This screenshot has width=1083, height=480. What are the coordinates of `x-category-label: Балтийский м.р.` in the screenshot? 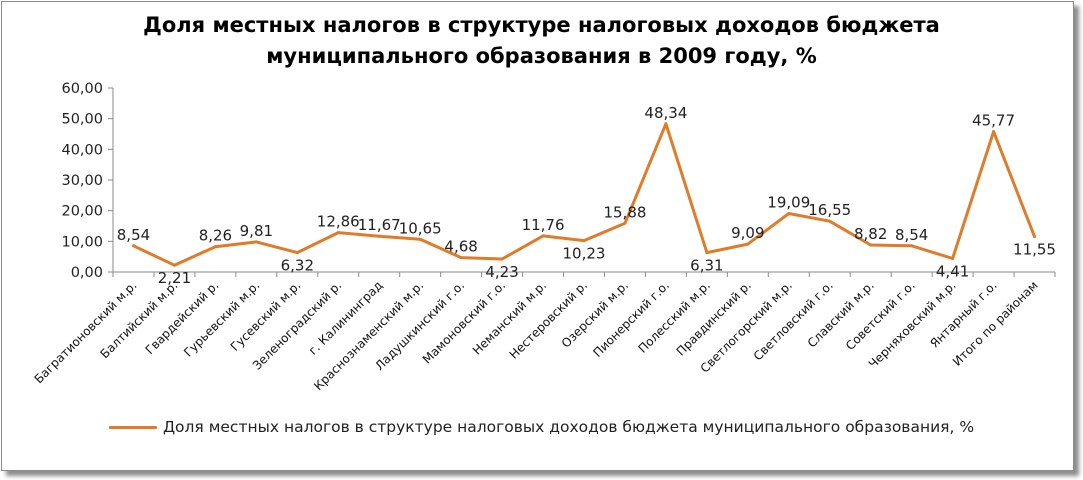 It's located at (139, 319).